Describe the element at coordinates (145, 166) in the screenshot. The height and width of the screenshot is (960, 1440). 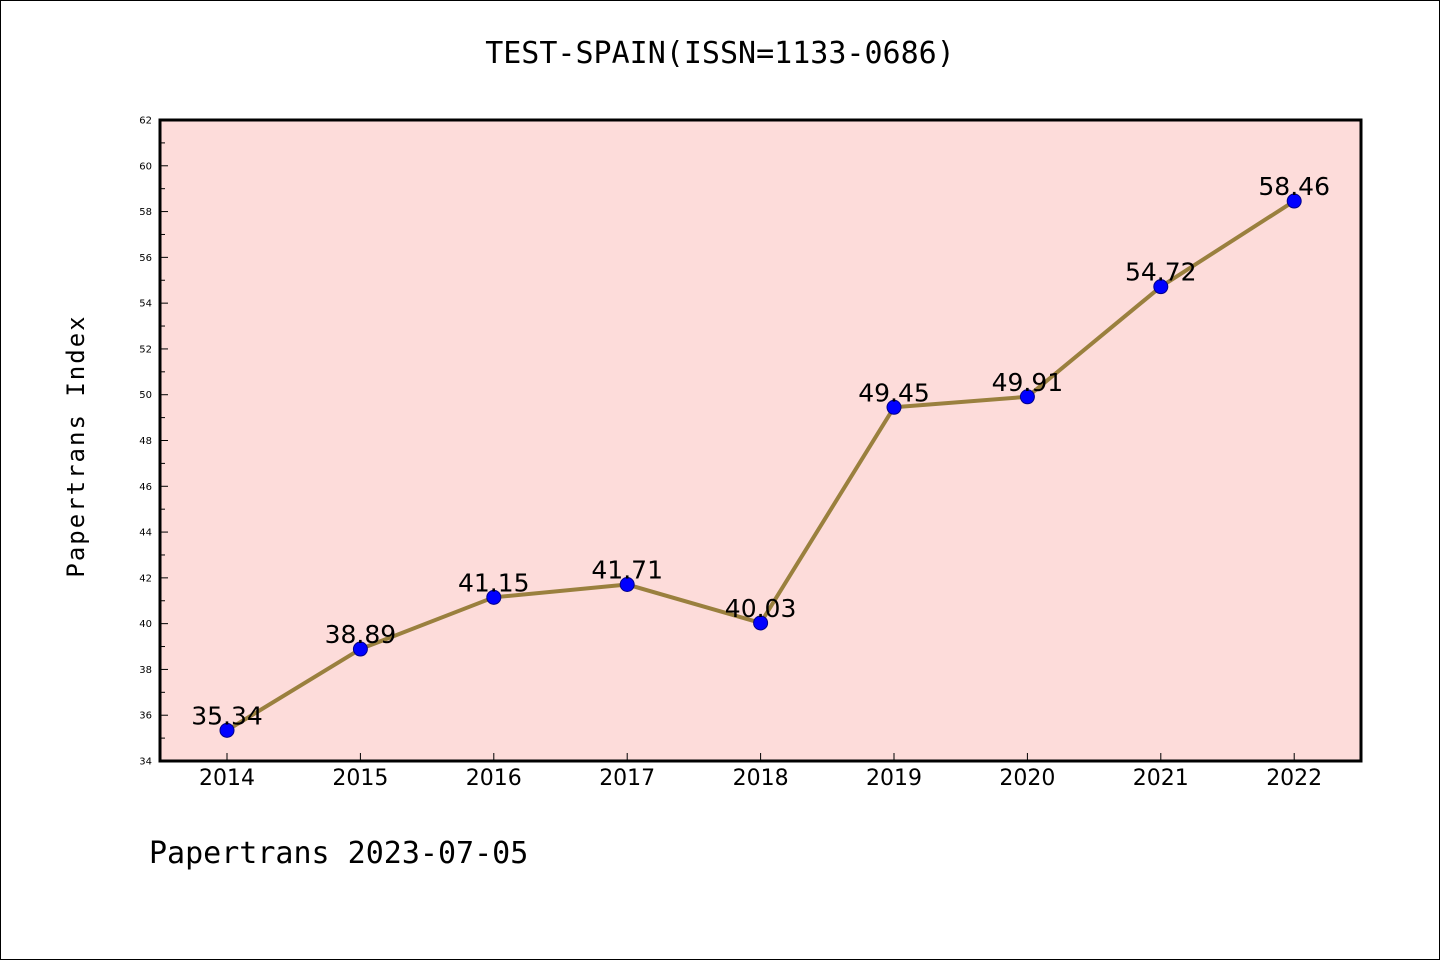
I see `y-tick-label: 60` at that location.